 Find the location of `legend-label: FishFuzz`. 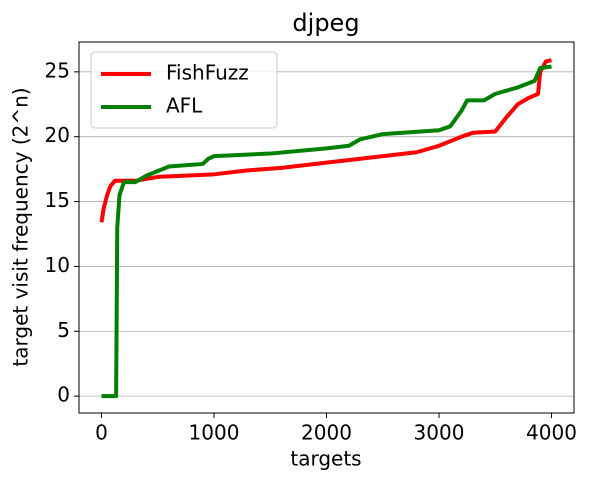

legend-label: FishFuzz is located at coordinates (207, 73).